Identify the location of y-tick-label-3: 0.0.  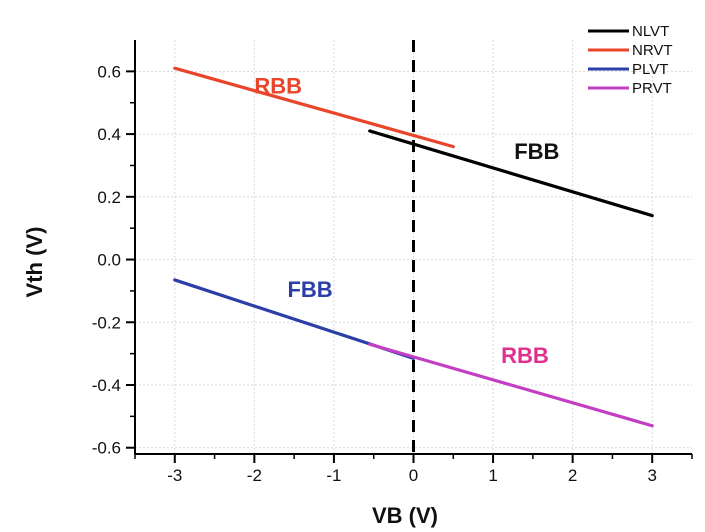
(109, 260).